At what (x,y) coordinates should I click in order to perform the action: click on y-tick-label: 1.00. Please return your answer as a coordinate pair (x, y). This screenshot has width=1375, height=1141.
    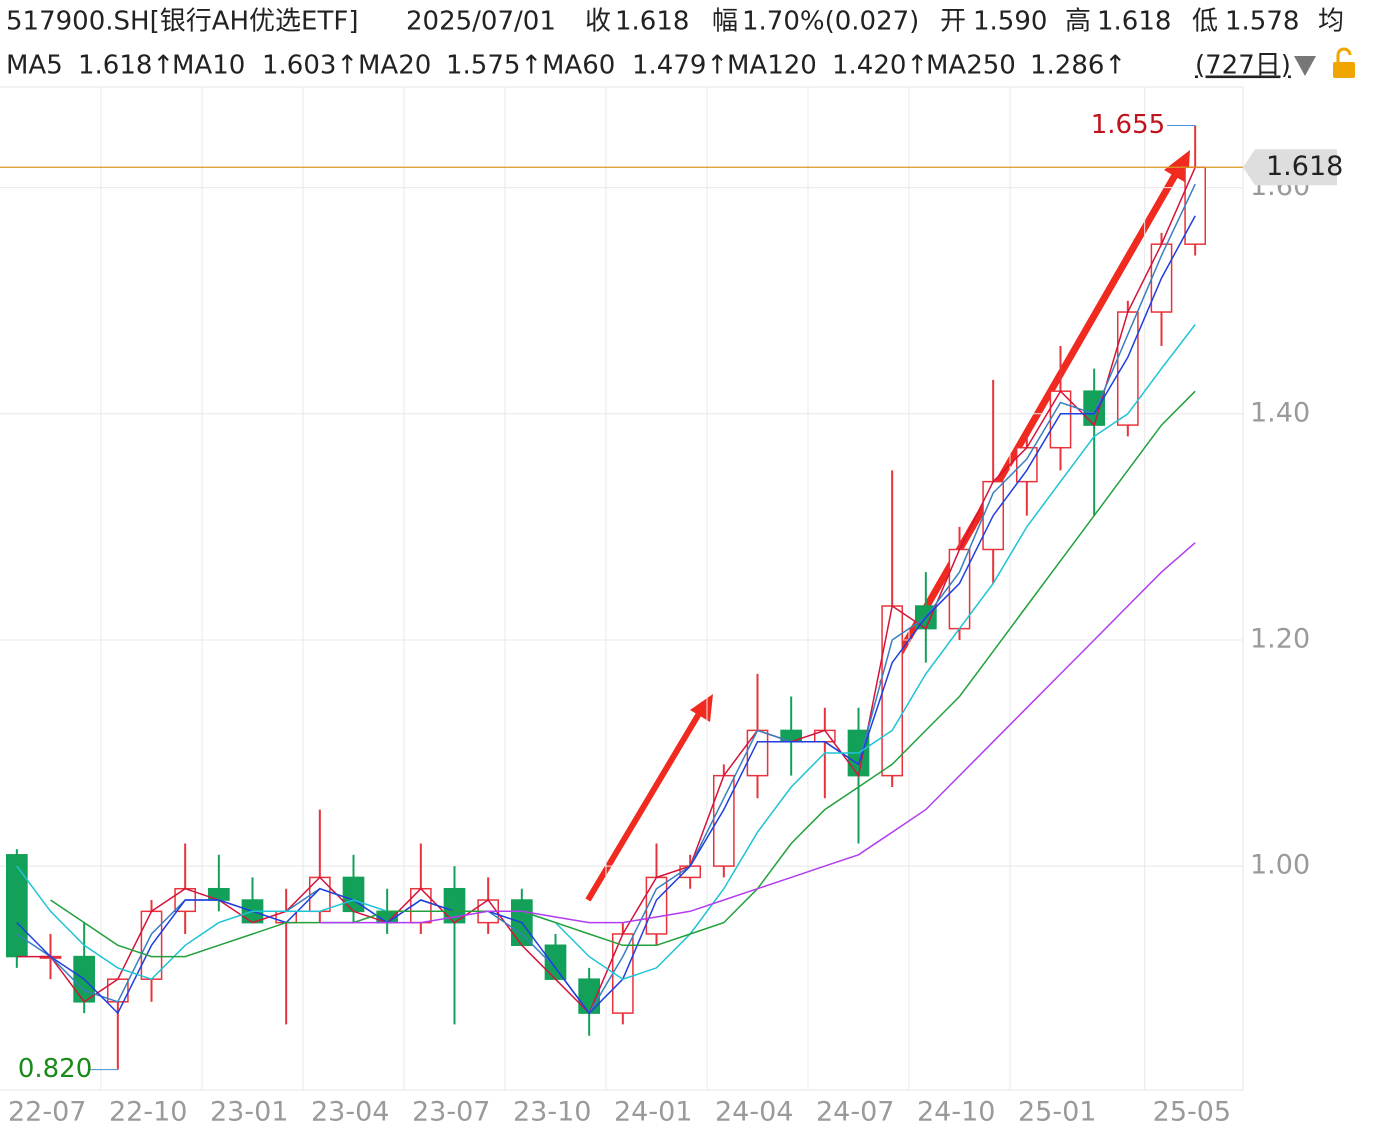
    Looking at the image, I should click on (1280, 865).